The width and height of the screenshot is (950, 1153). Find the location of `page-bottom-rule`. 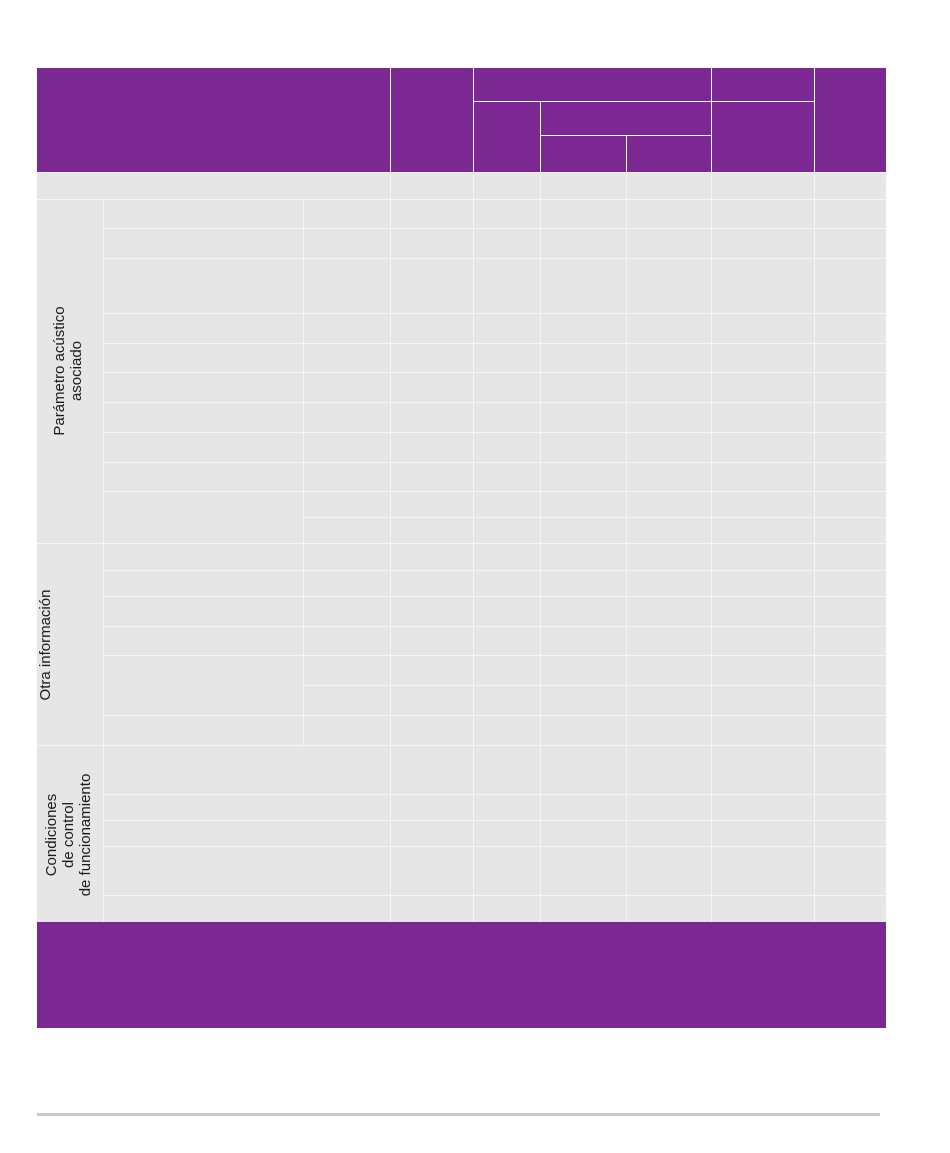

page-bottom-rule is located at coordinates (458, 1114).